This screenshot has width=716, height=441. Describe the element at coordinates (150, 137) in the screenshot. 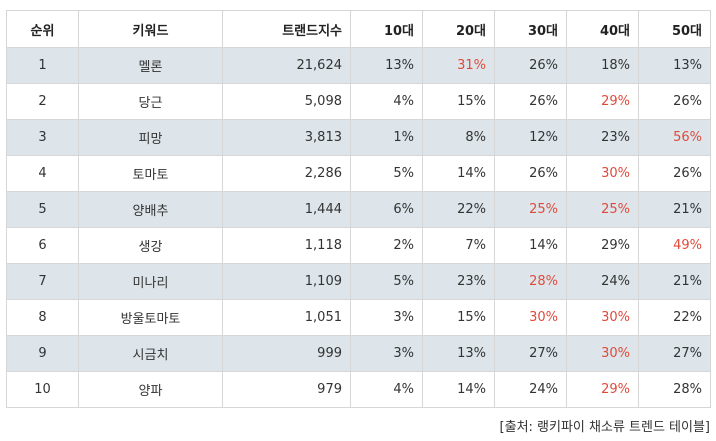

I see `keyword-cell: 피망` at that location.